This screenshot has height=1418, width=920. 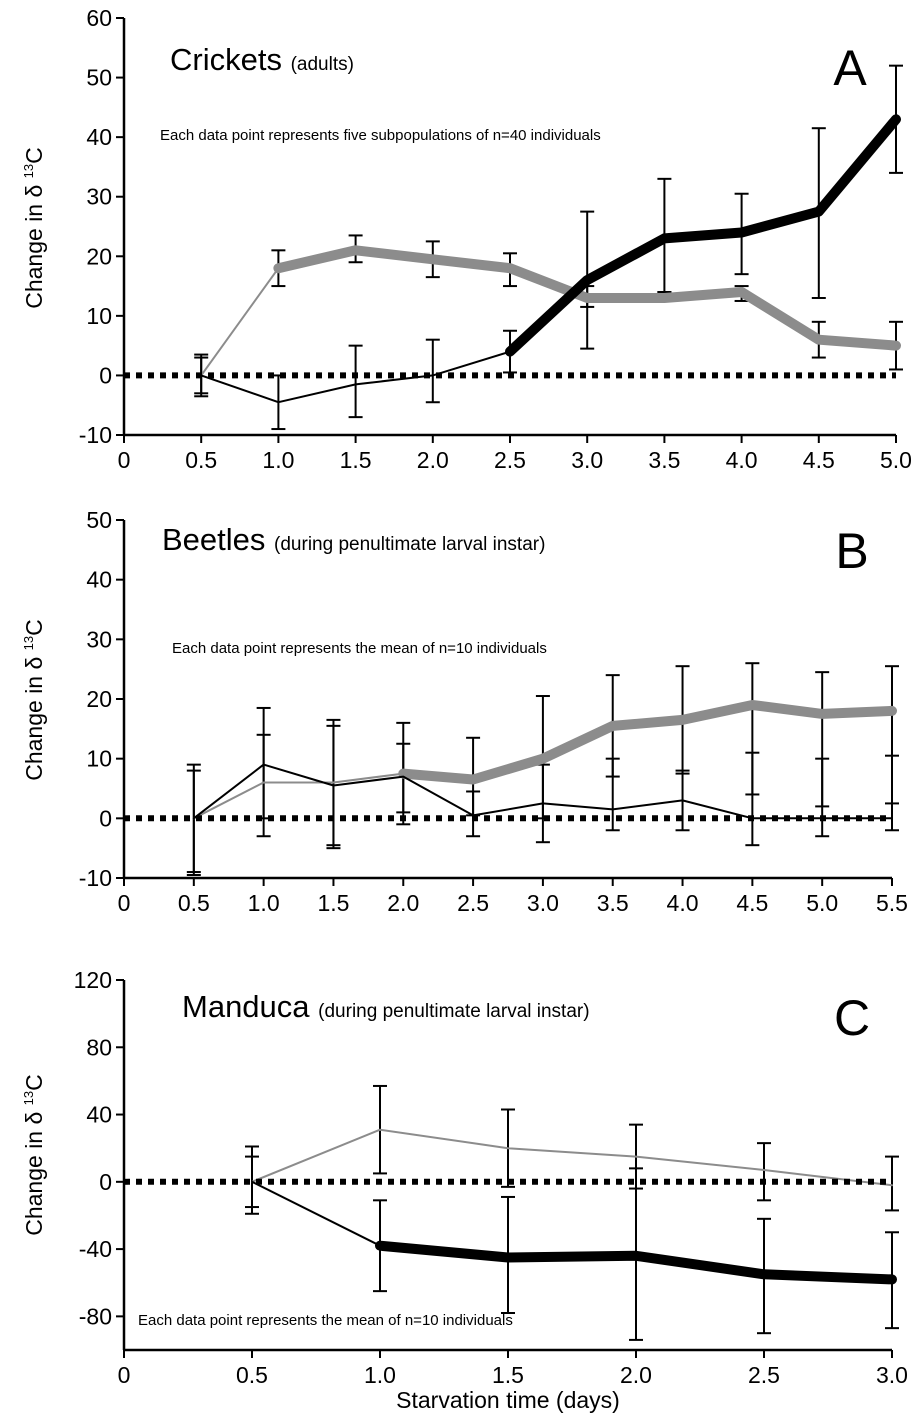 I want to click on x-axis-label: Starvation time (days), so click(x=508, y=1400).